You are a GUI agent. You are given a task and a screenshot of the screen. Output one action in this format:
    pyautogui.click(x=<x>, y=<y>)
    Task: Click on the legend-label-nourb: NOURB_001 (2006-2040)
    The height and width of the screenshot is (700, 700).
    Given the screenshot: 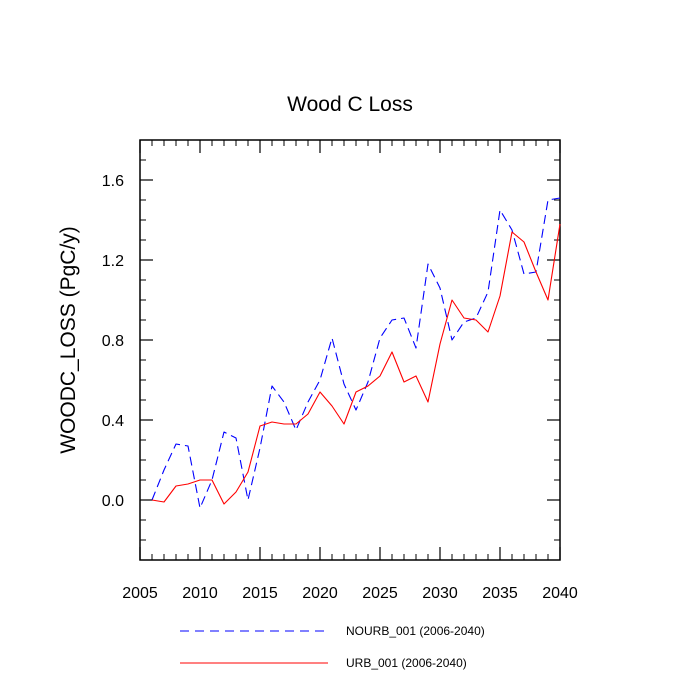 What is the action you would take?
    pyautogui.click(x=415, y=631)
    